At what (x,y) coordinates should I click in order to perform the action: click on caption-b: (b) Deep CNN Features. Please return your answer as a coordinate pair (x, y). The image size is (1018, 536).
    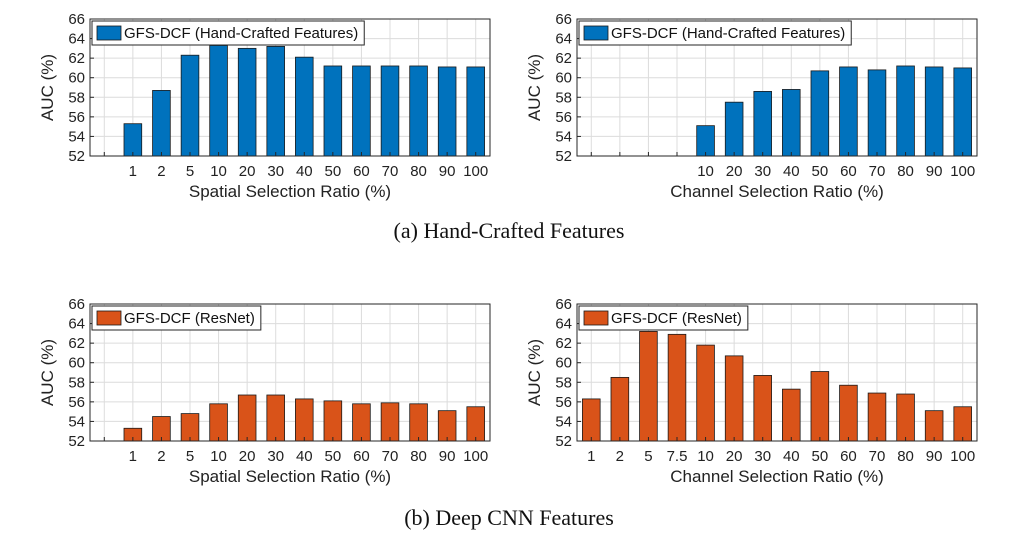
    Looking at the image, I should click on (509, 517).